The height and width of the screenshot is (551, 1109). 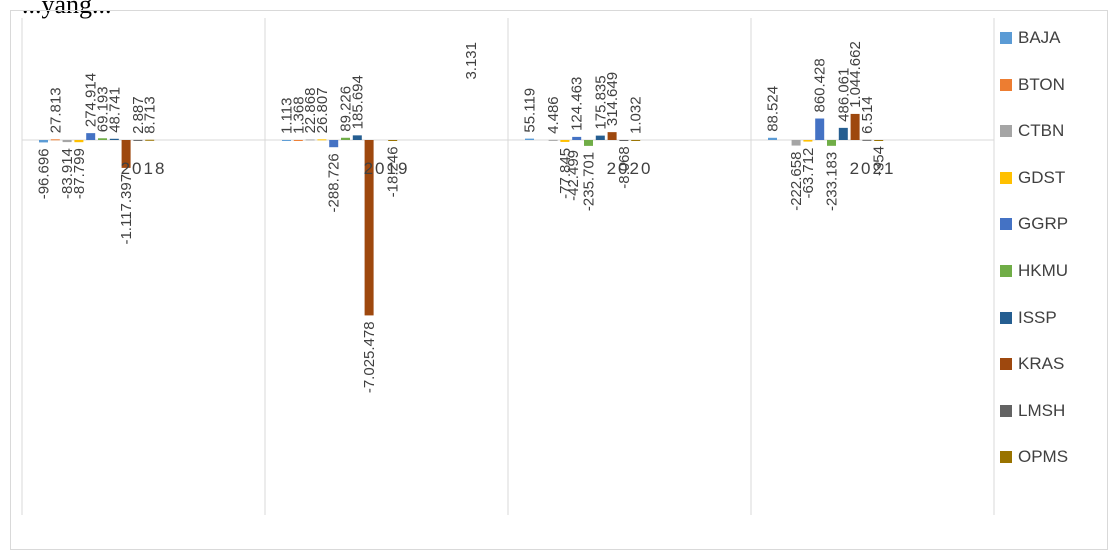 I want to click on legend-item-opms: OPMS, so click(x=1034, y=457).